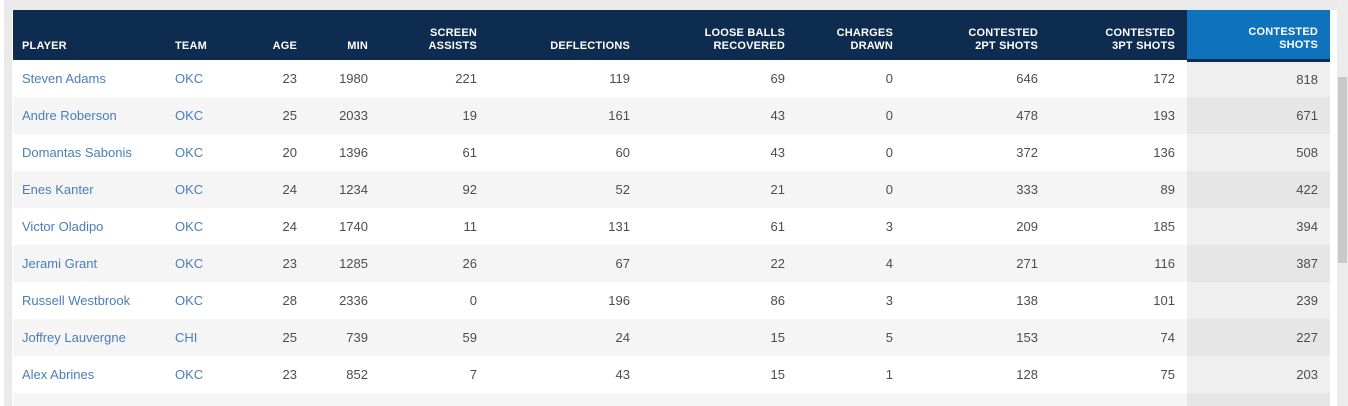 This screenshot has width=1348, height=406. I want to click on cell-contested_shots: 422, so click(1258, 189).